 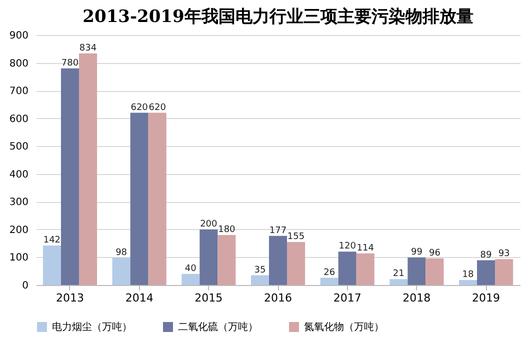 What do you see at coordinates (468, 275) in the screenshot?
I see `data-label: 18` at bounding box center [468, 275].